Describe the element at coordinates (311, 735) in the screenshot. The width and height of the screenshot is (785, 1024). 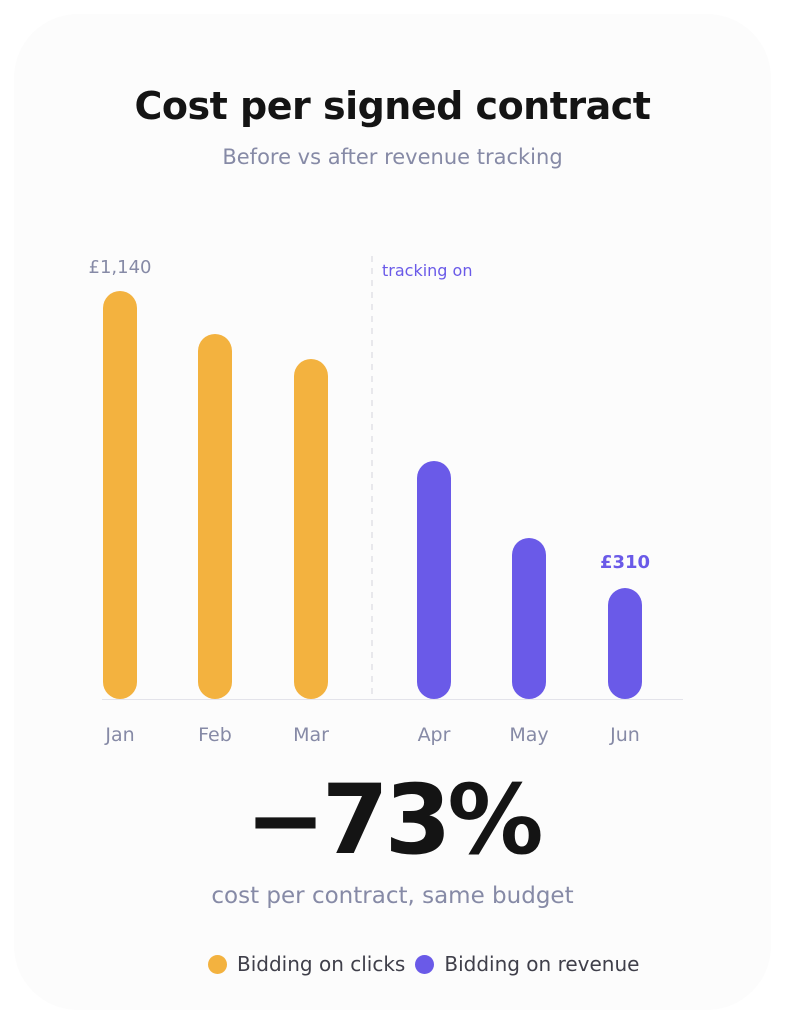
I see `x-tick-mar: Mar` at that location.